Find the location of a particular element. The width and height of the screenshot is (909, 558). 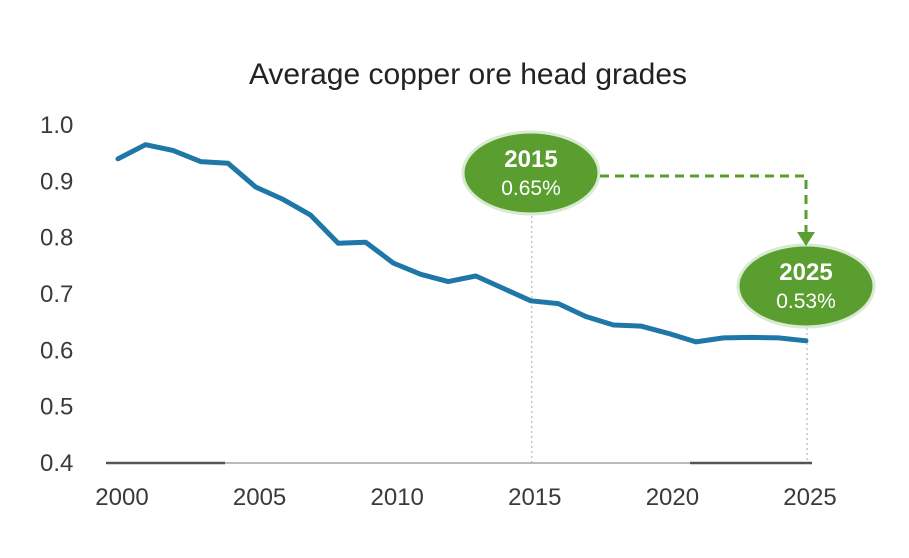

x-tick-label: 2020 is located at coordinates (672, 497).